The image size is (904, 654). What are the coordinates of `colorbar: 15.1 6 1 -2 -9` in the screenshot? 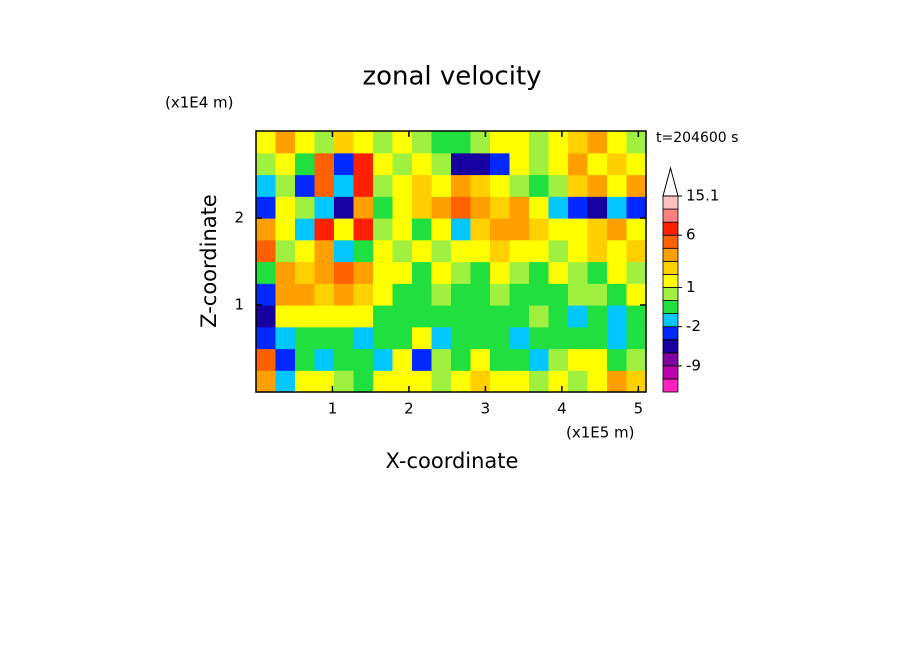 It's located at (690, 290).